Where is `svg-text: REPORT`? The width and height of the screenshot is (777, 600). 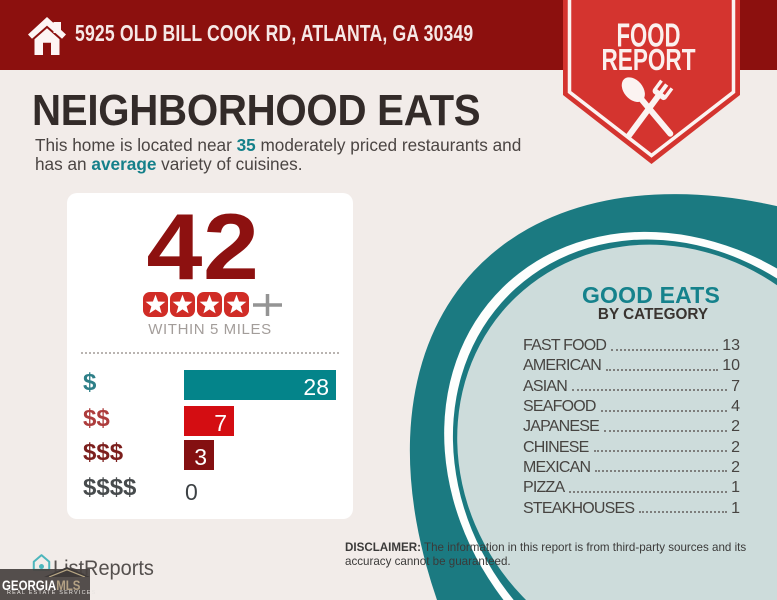
svg-text: REPORT is located at coordinates (649, 59).